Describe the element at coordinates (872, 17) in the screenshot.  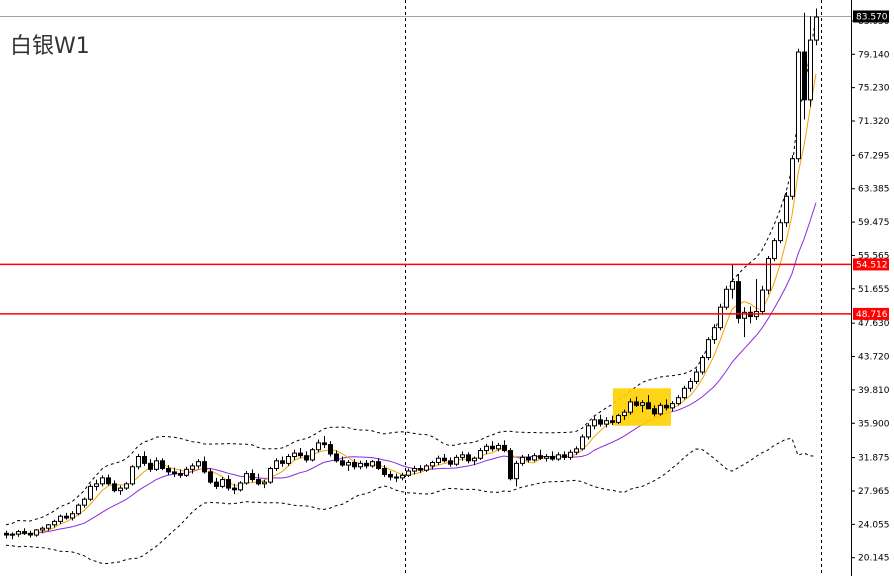
I see `current-price-label: 83.570` at that location.